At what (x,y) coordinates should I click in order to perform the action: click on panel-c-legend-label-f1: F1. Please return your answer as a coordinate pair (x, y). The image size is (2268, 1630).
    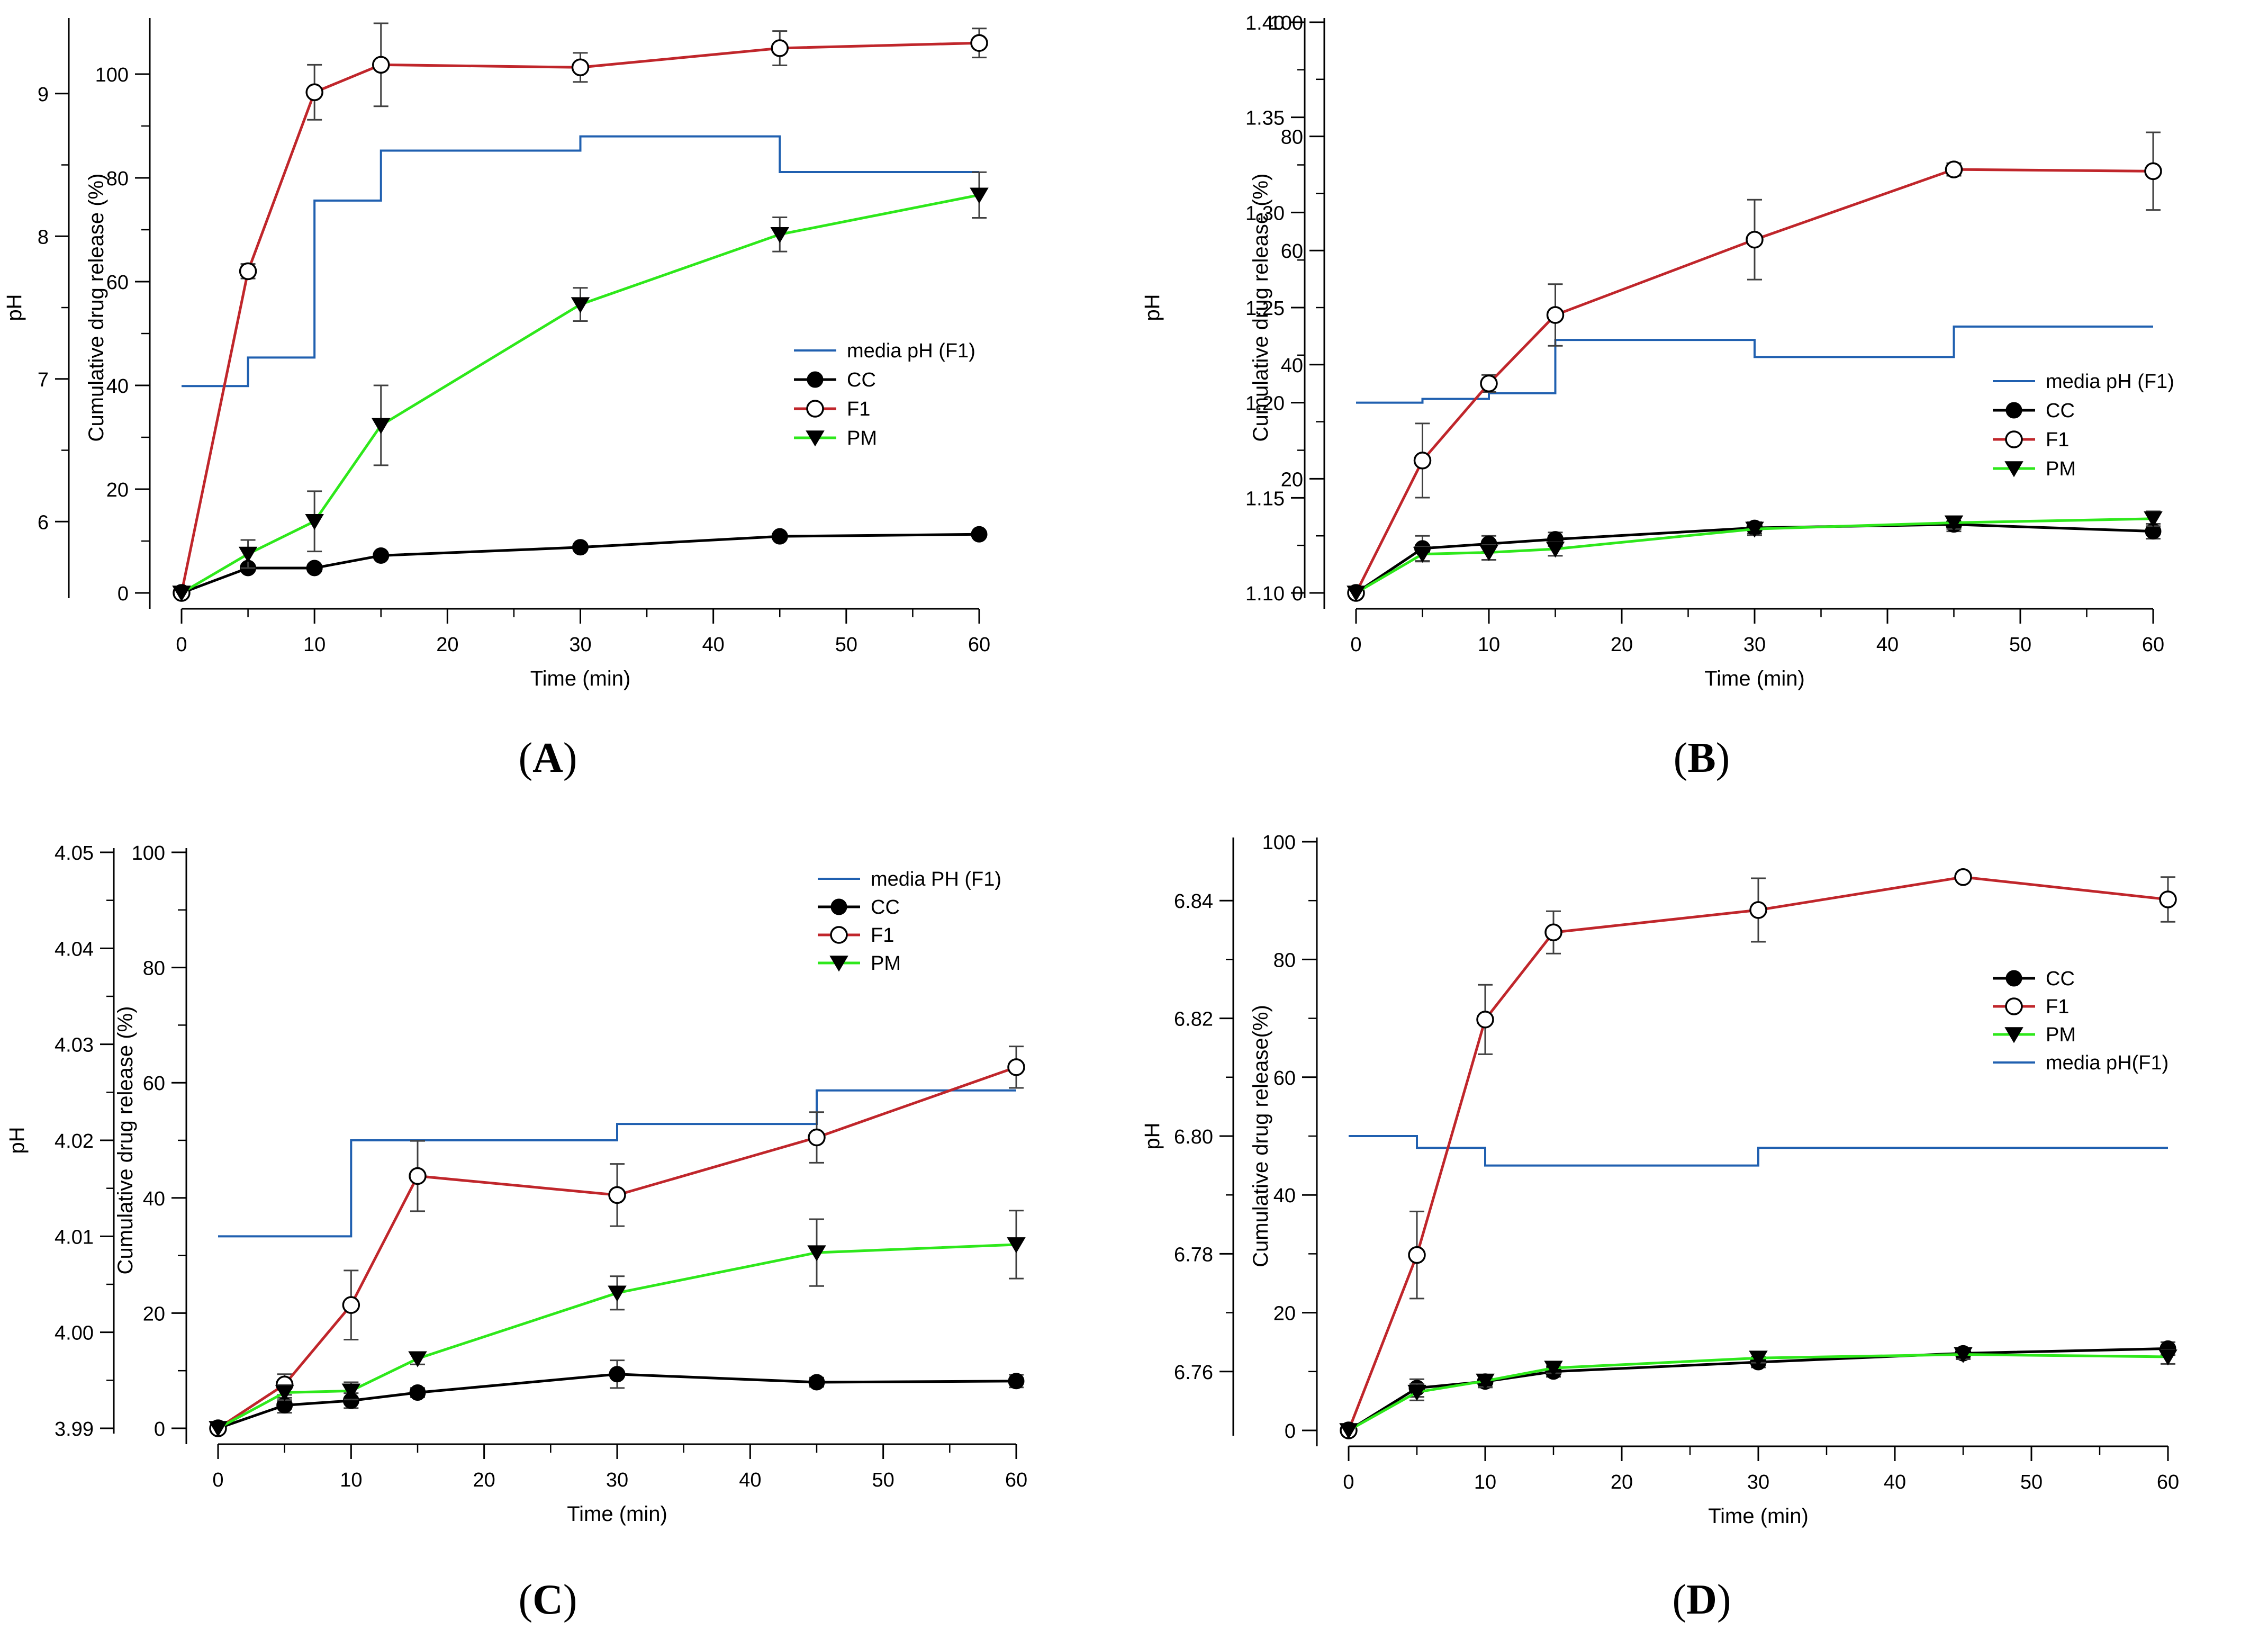
    Looking at the image, I should click on (882, 935).